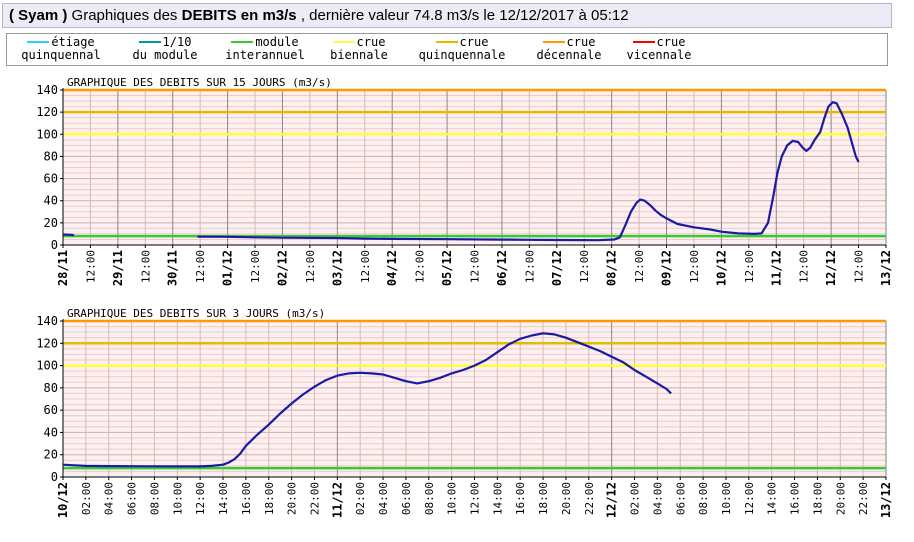 This screenshot has width=914, height=542. I want to click on x-tick-label: 30/11, so click(173, 268).